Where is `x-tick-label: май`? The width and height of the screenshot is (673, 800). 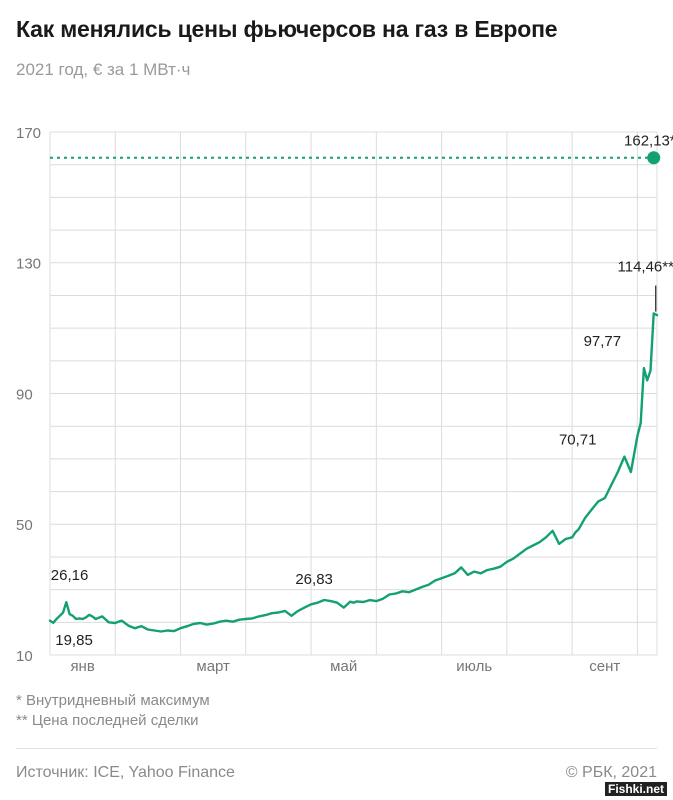 x-tick-label: май is located at coordinates (343, 666).